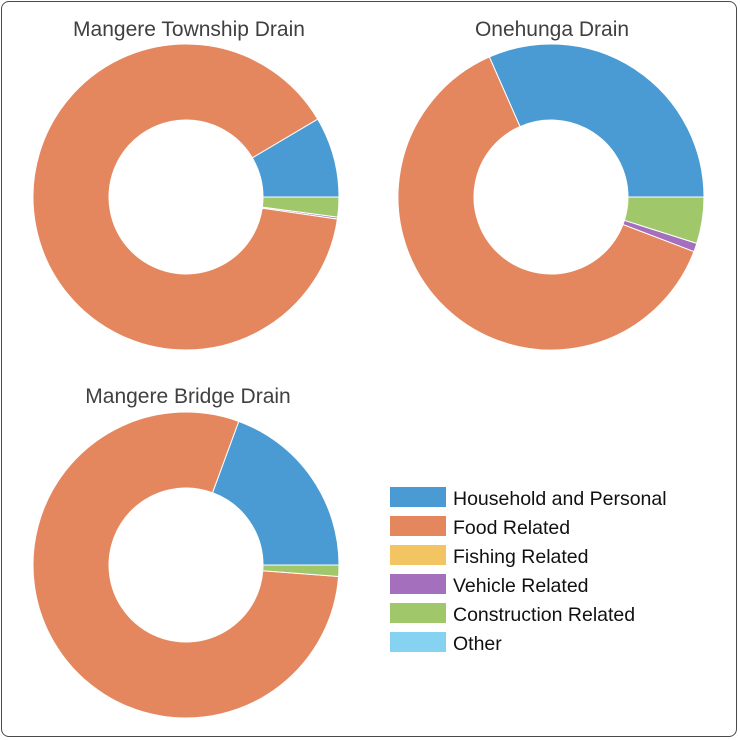 This screenshot has width=740, height=740. Describe the element at coordinates (552, 29) in the screenshot. I see `chart-title-onehunga: Onehunga Drain` at that location.